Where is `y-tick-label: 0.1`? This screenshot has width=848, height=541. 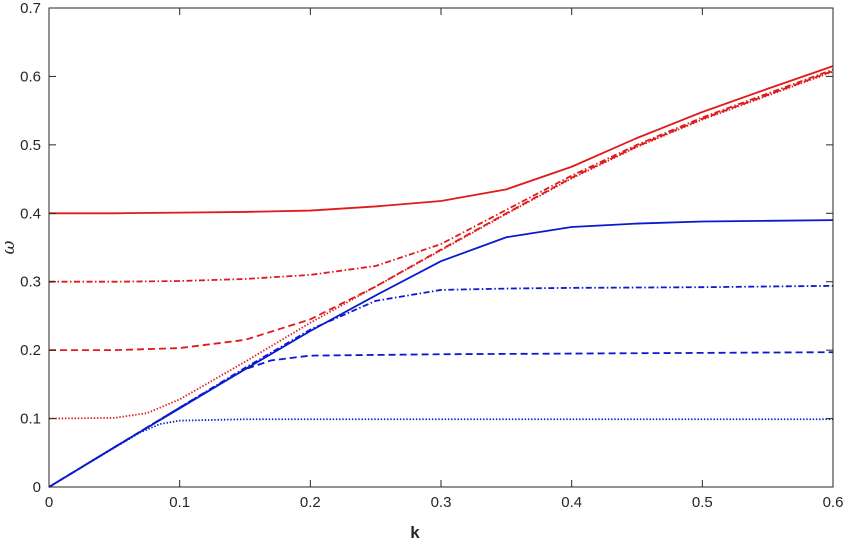 y-tick-label: 0.1 is located at coordinates (30, 419).